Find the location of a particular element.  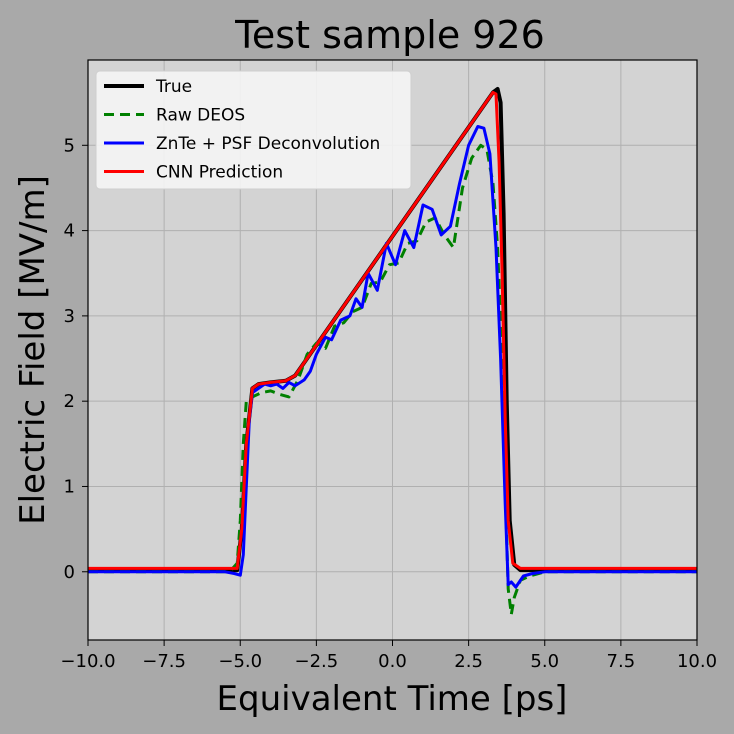

chart-title: Test sample 926 is located at coordinates (389, 35).